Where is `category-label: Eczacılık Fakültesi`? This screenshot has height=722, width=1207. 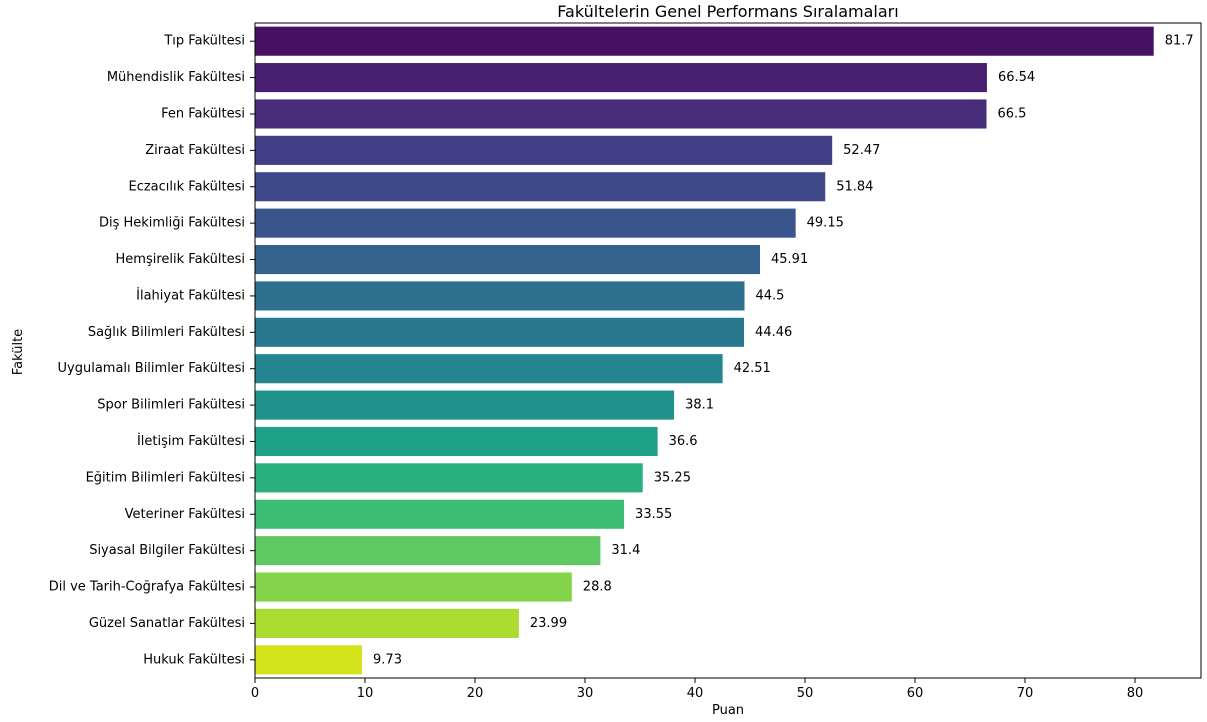 category-label: Eczacılık Fakültesi is located at coordinates (186, 186).